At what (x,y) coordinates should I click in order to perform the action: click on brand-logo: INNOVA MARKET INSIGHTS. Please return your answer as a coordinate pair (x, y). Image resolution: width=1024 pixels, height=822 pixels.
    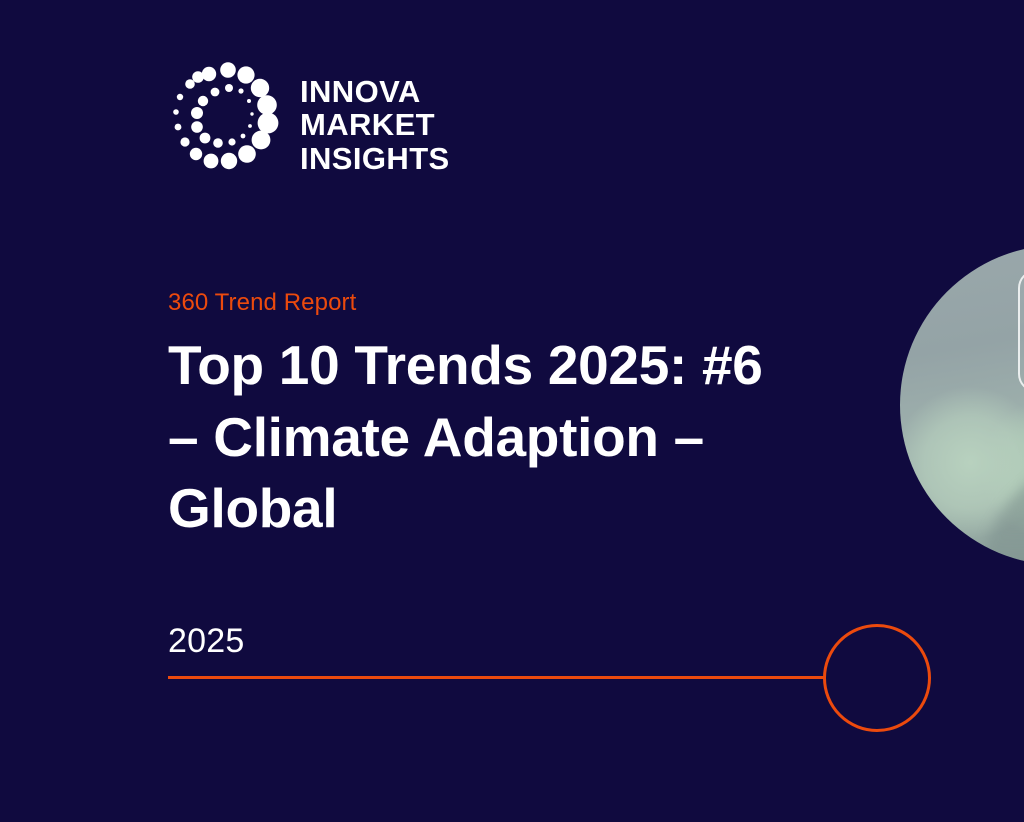
    Looking at the image, I should click on (318, 123).